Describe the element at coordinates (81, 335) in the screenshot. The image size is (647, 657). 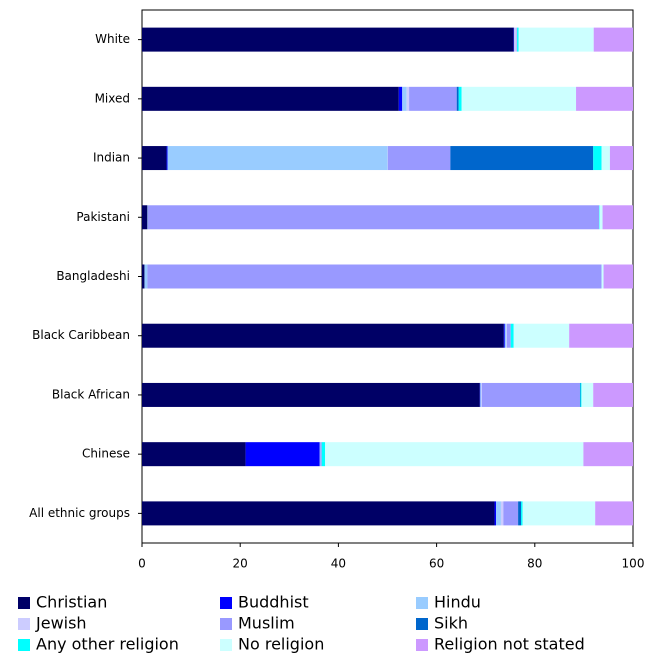
I see `y-tick-label: Black Caribbean` at that location.